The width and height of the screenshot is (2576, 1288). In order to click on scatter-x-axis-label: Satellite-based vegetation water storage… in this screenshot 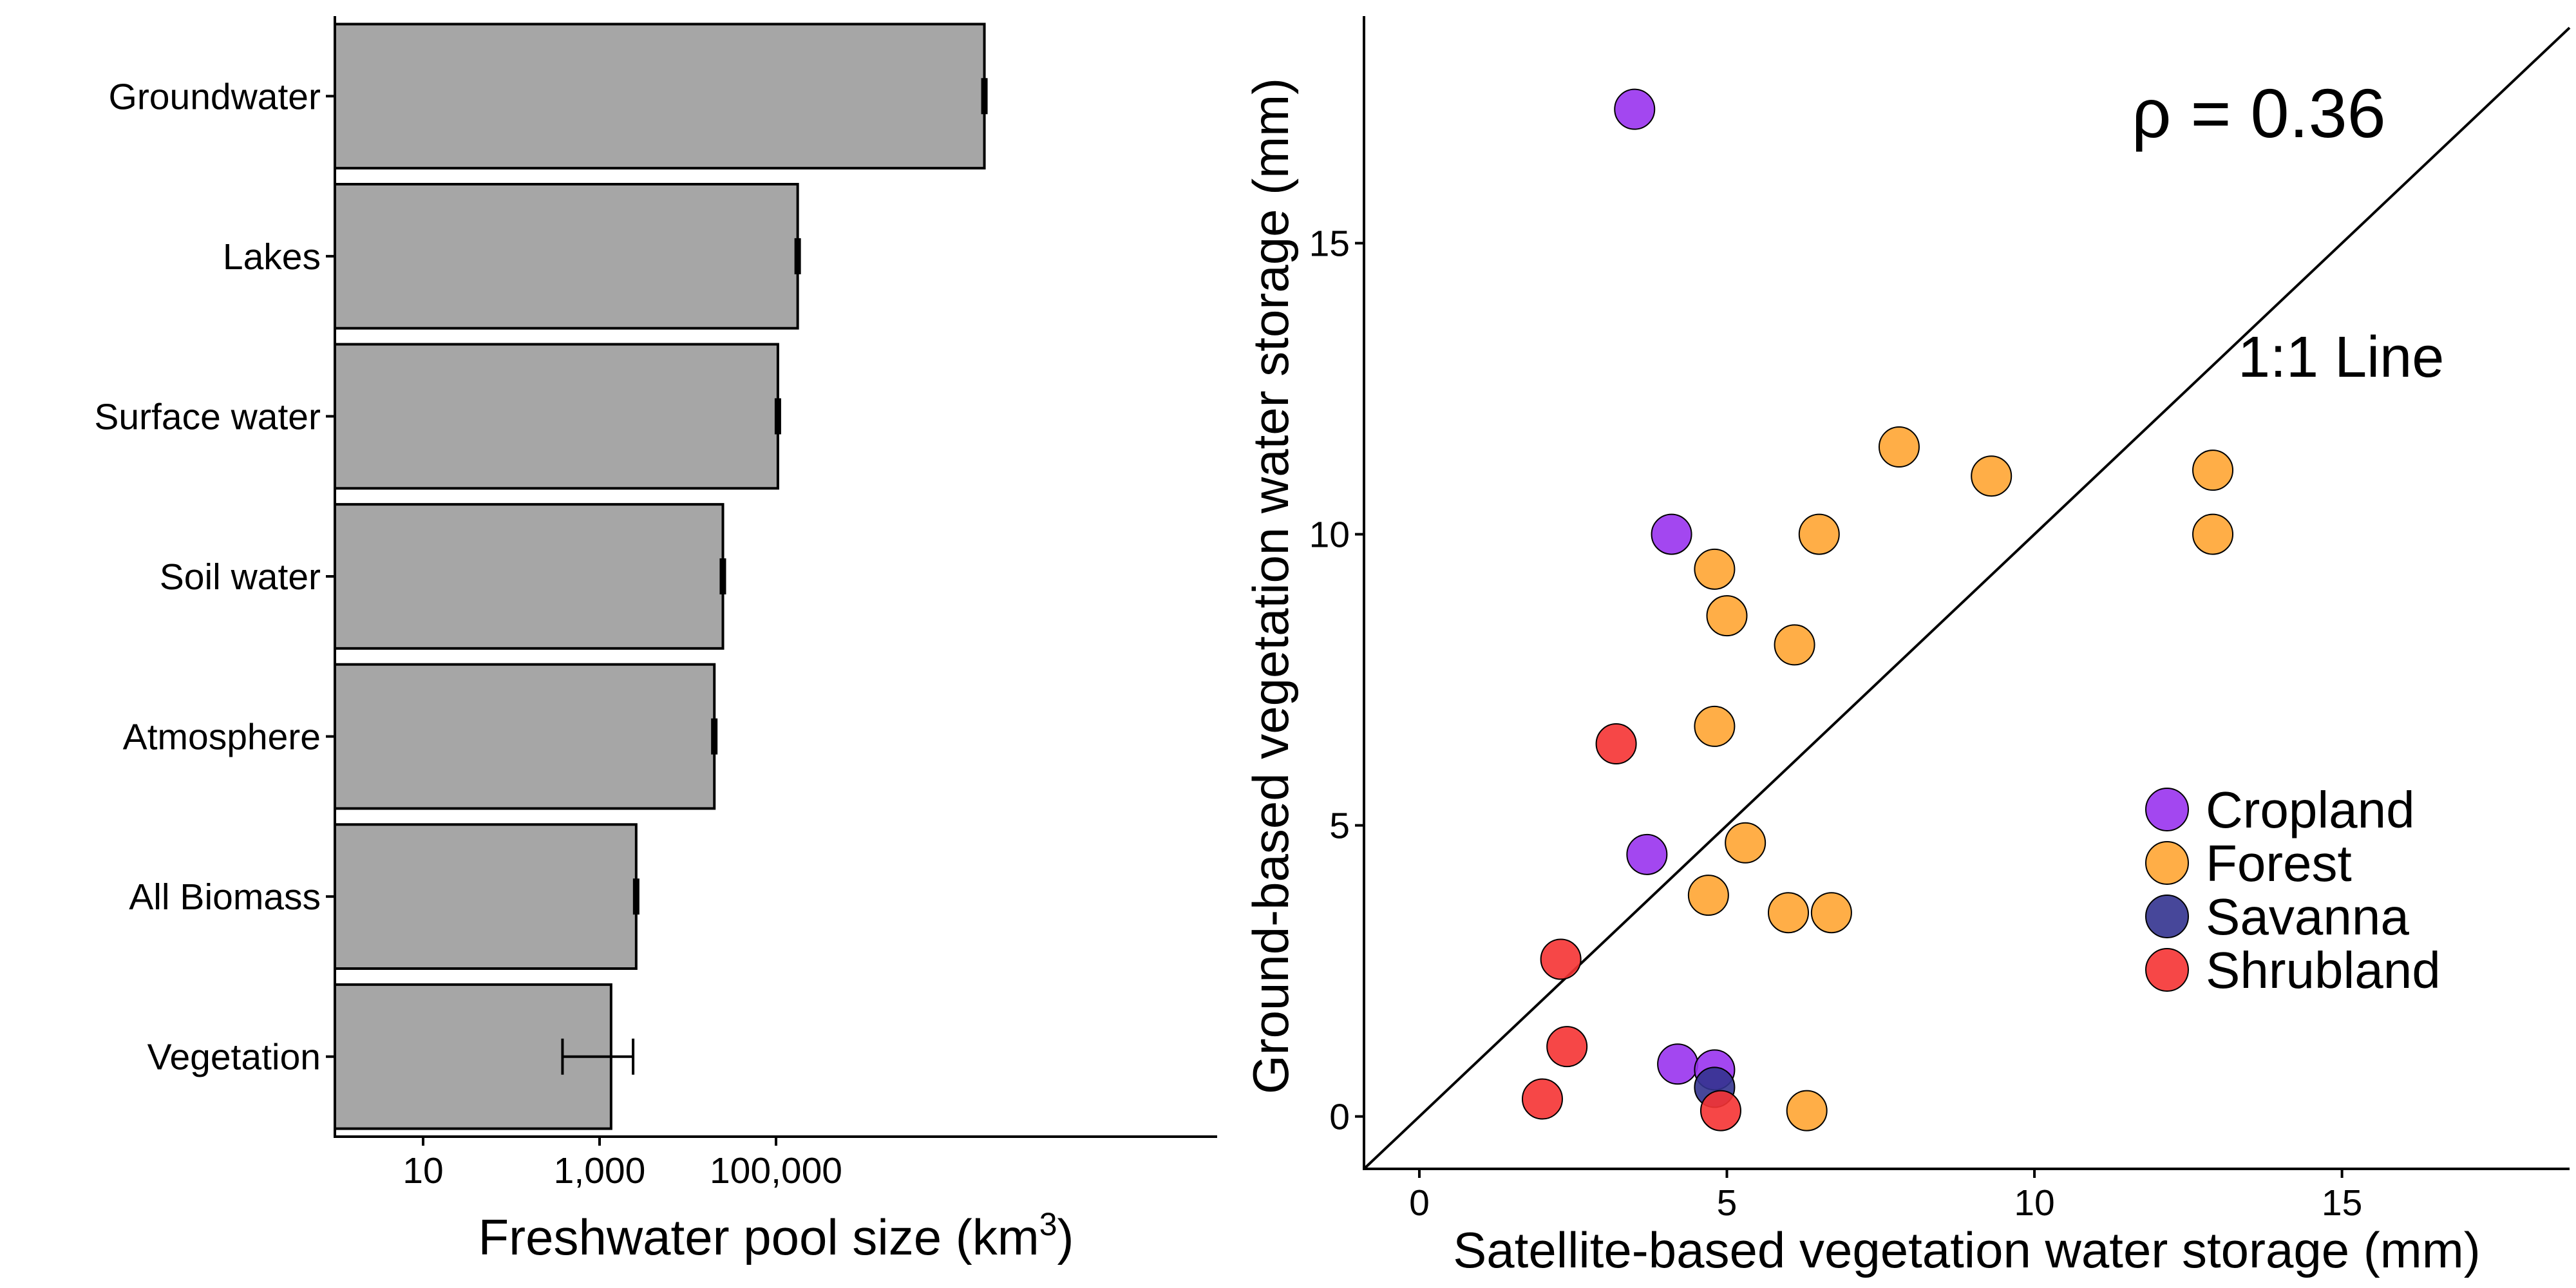, I will do `click(1966, 1250)`.